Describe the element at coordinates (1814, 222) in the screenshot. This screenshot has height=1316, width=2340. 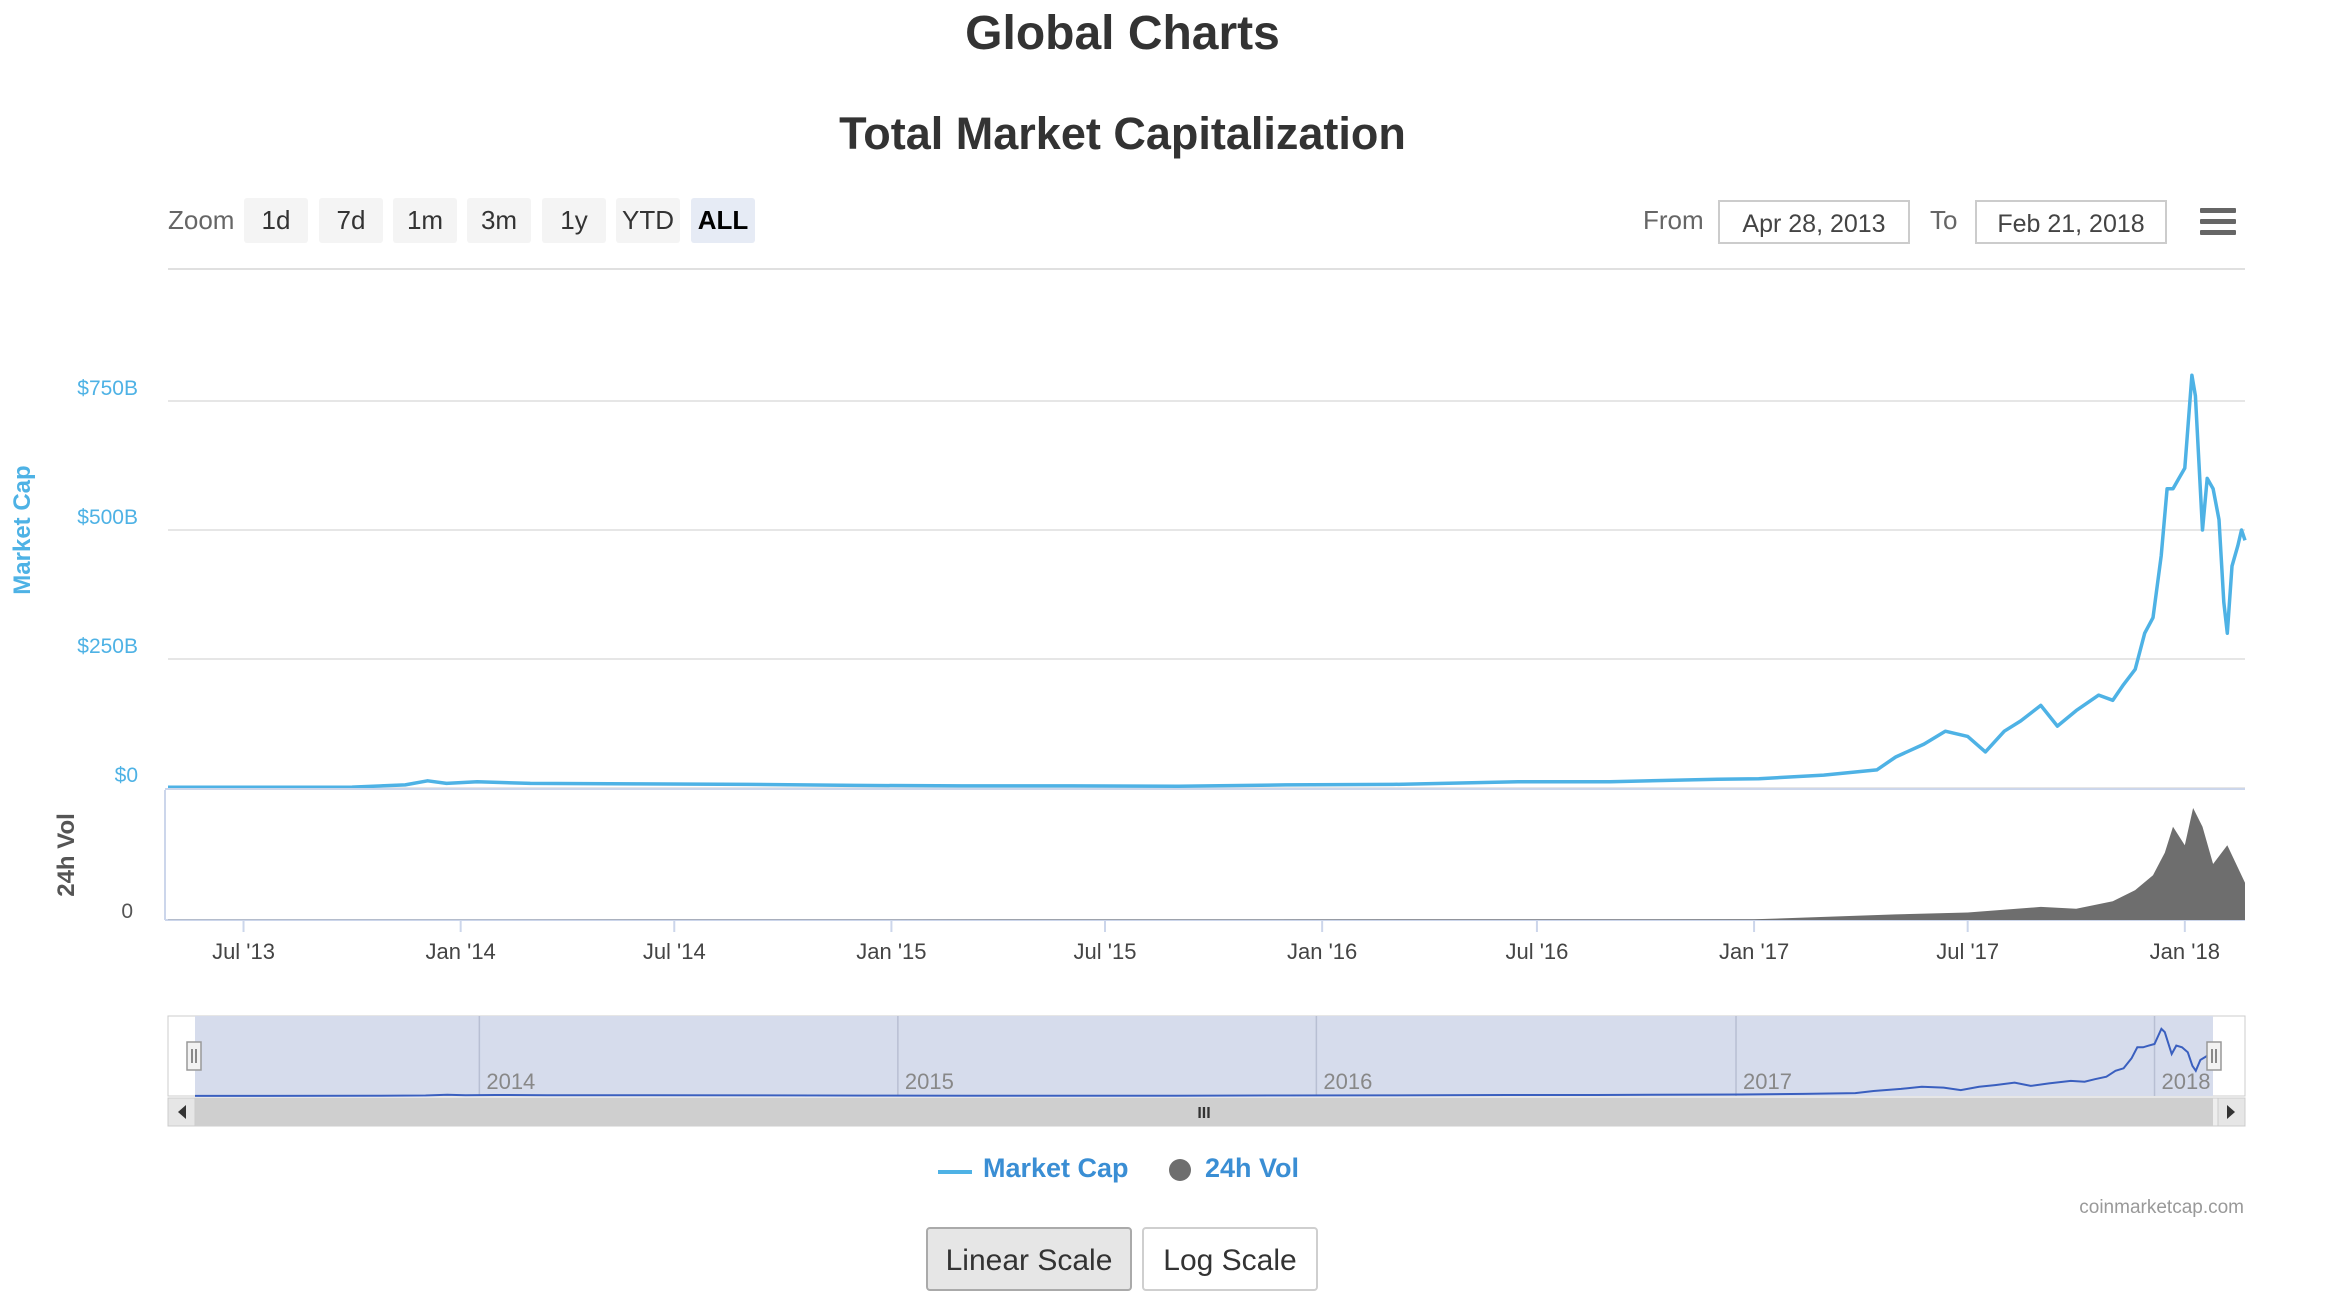
I see `range-from-input: Apr 28, 2013` at that location.